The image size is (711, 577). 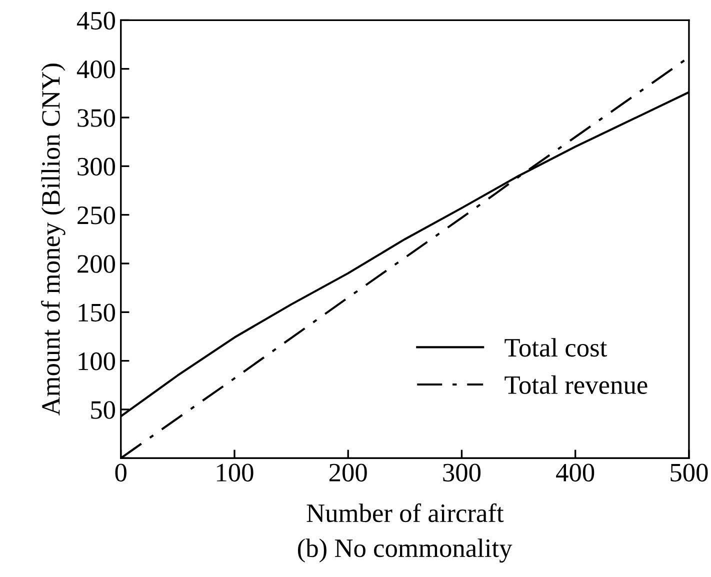 I want to click on x-tick-label: 100, so click(x=235, y=473).